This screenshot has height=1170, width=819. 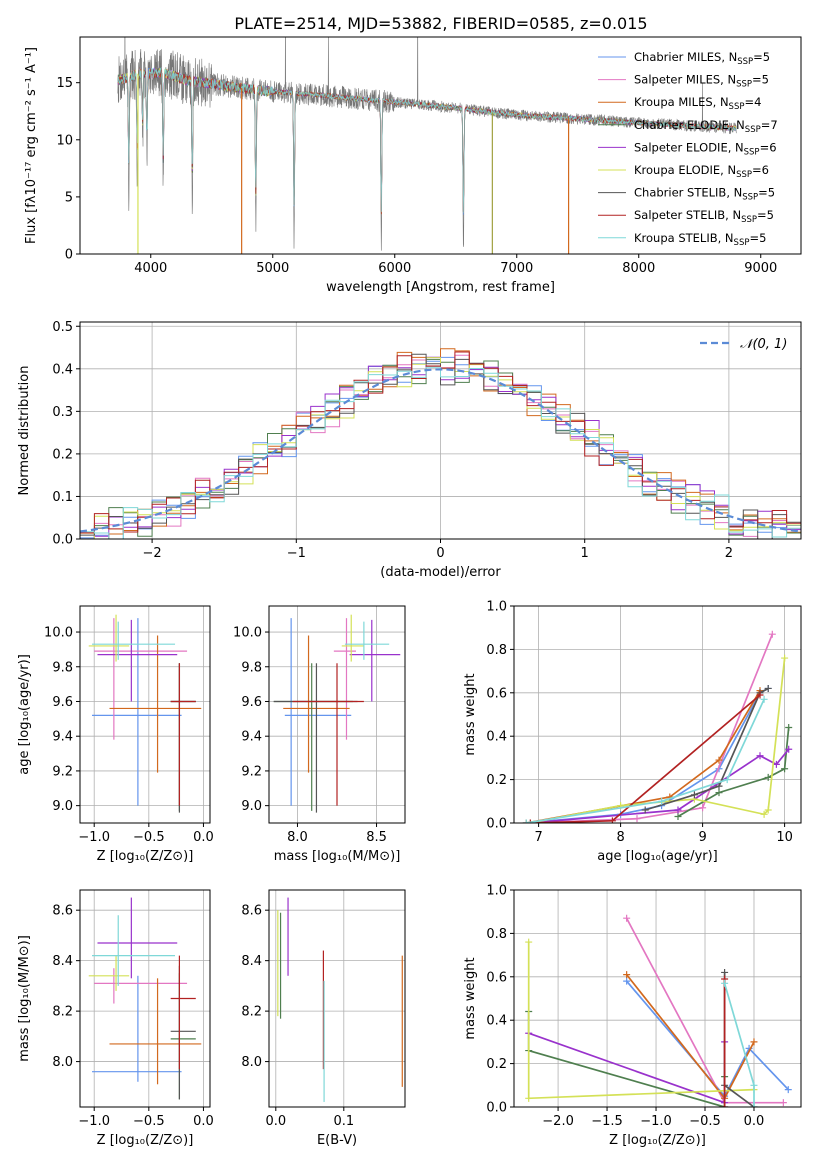 What do you see at coordinates (64, 140) in the screenshot?
I see `y-tick-label: 10` at bounding box center [64, 140].